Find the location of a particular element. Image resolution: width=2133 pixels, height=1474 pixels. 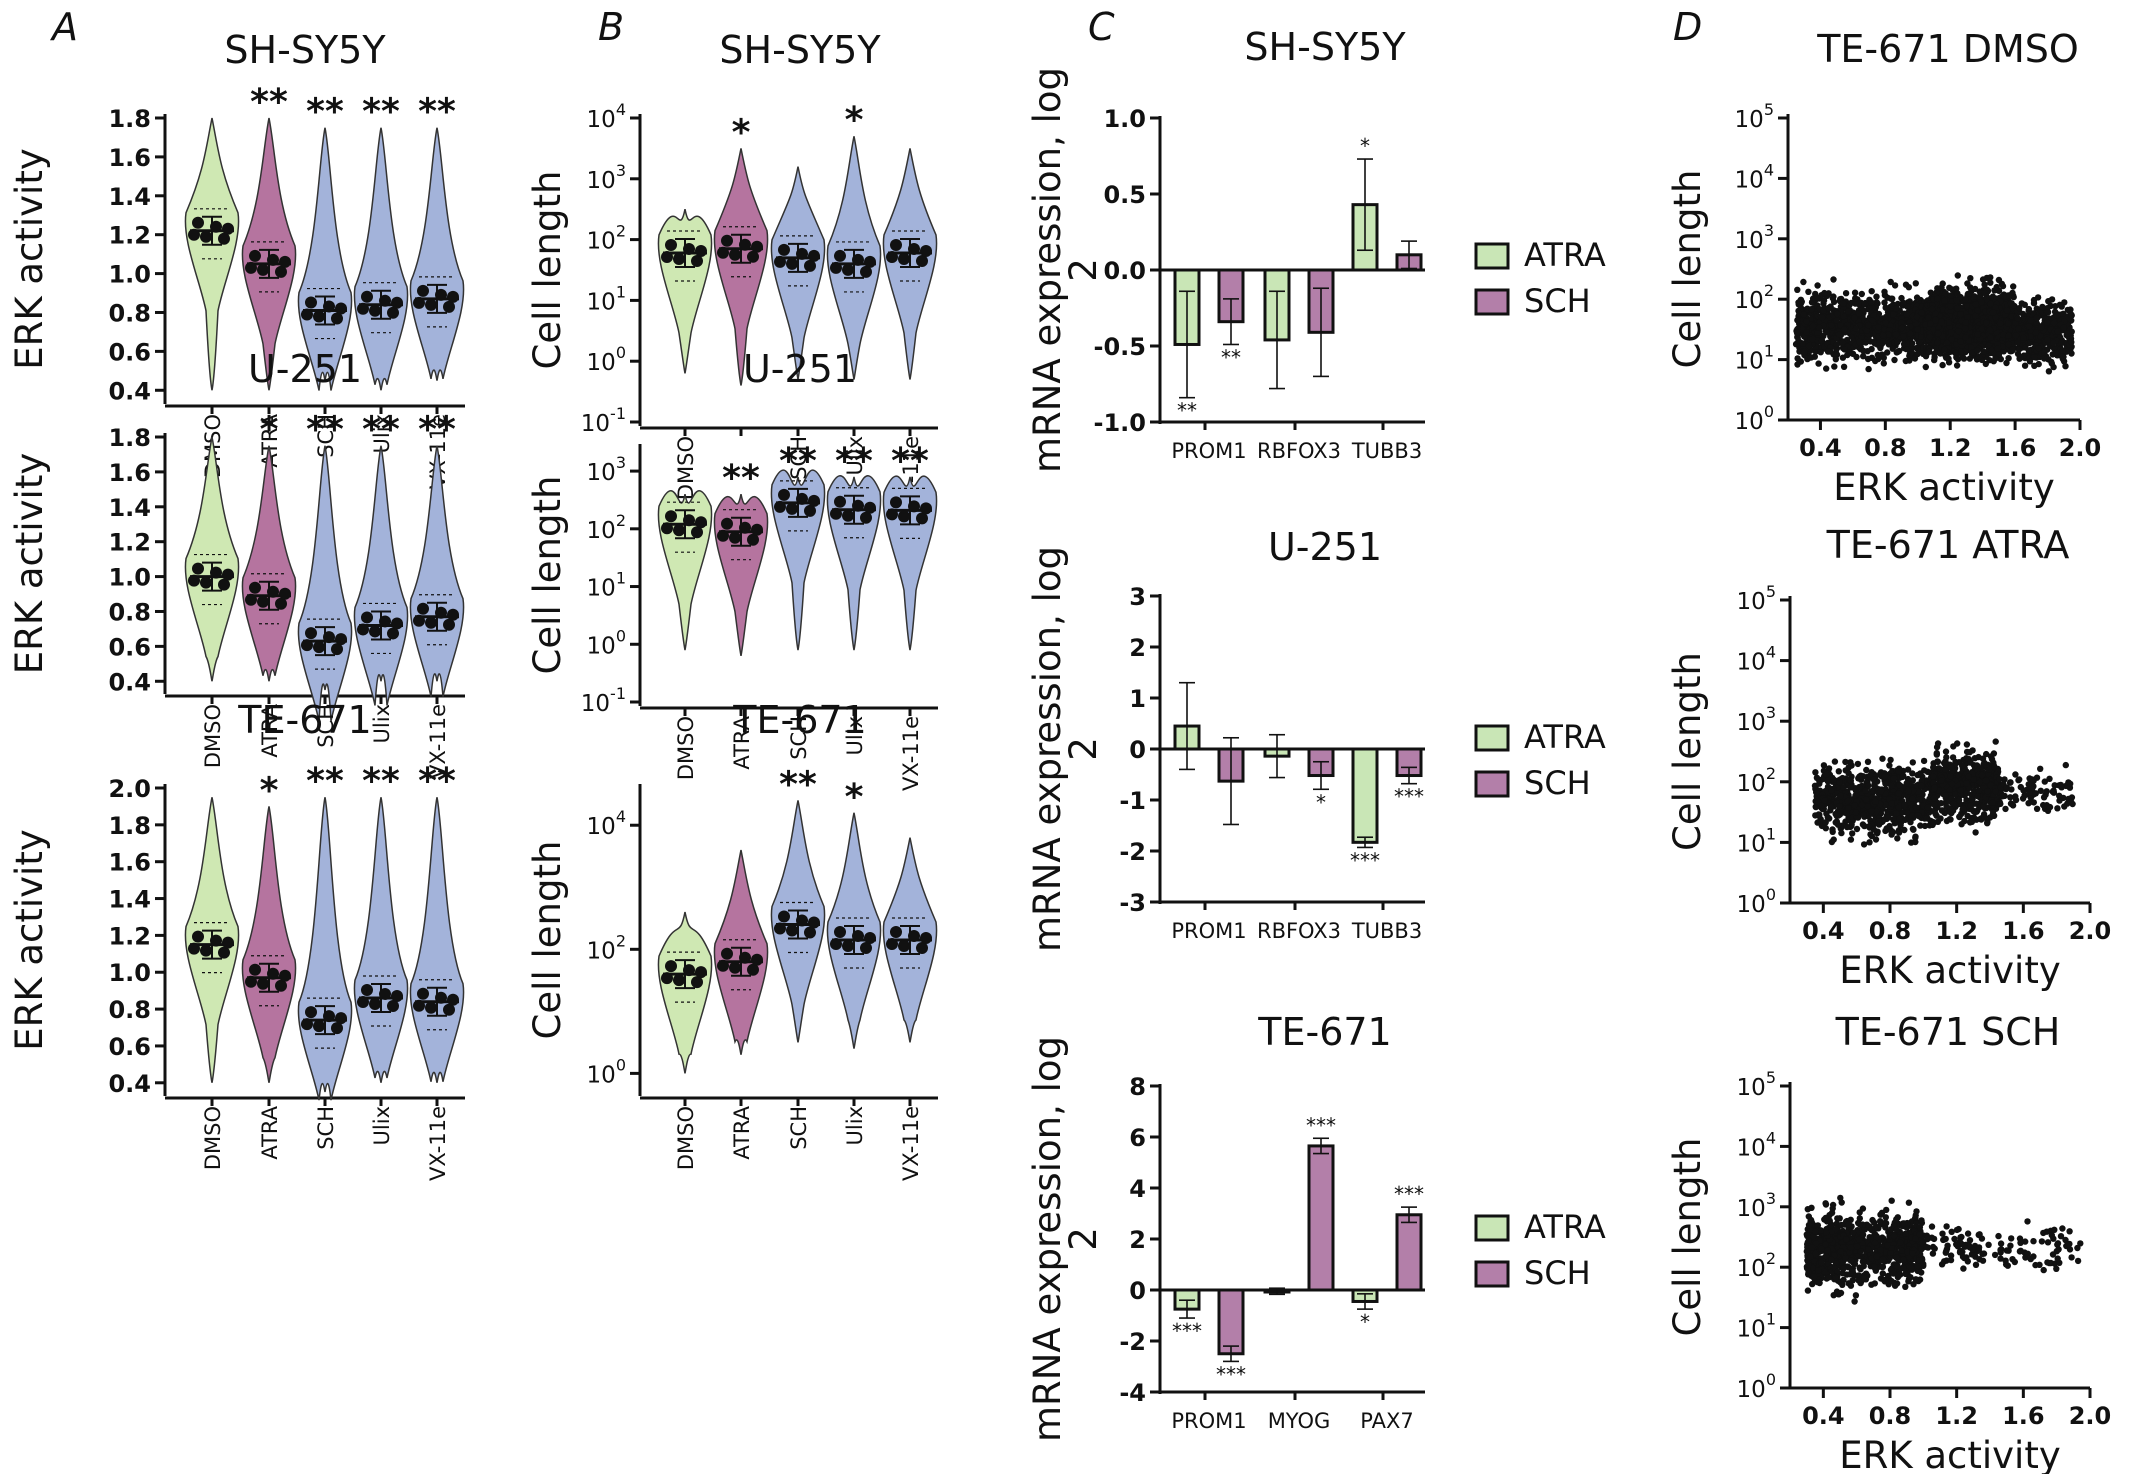

x-tick-label: Ulix is located at coordinates (382, 723).